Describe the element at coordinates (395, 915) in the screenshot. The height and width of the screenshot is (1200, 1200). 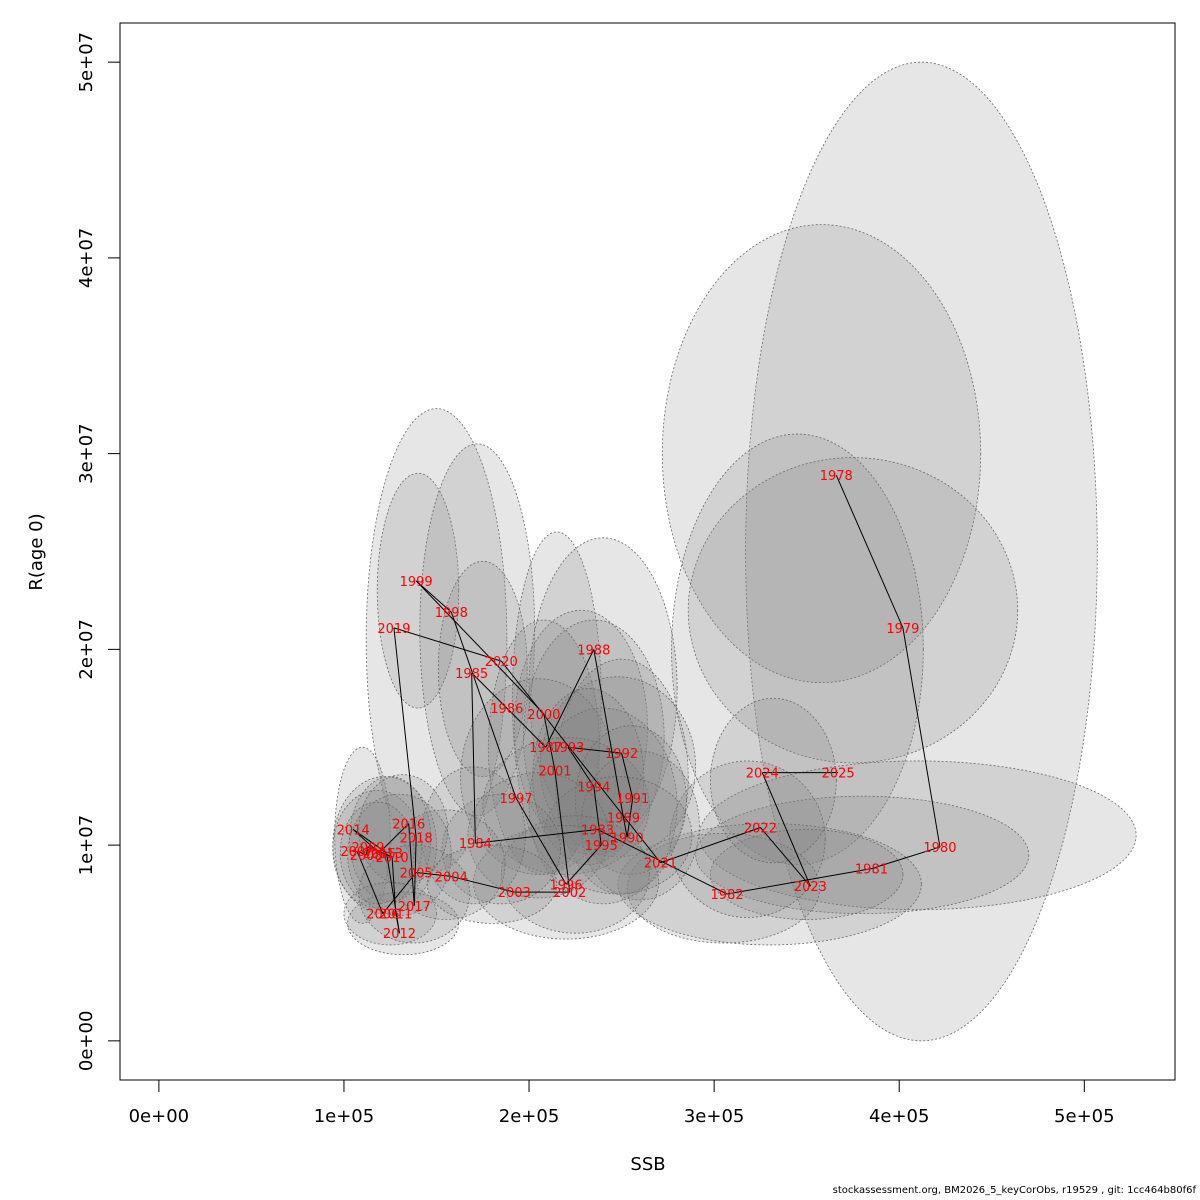
I see `year-label: 2011` at that location.